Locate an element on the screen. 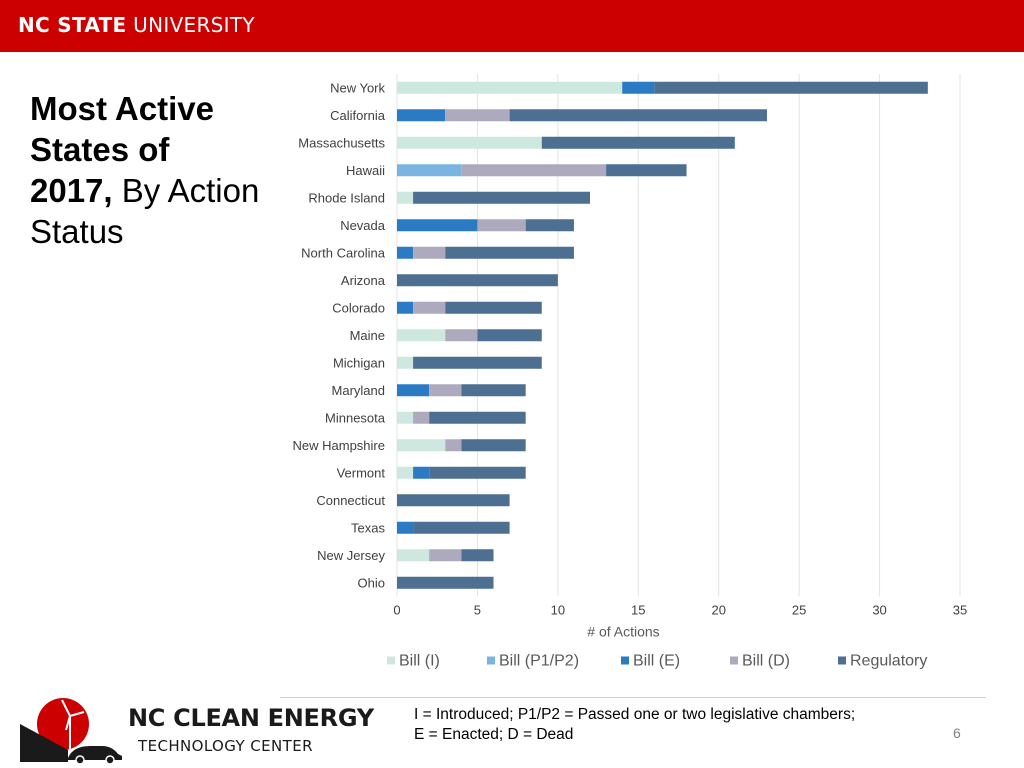 The width and height of the screenshot is (1024, 768). x-tick-label: 25 is located at coordinates (799, 610).